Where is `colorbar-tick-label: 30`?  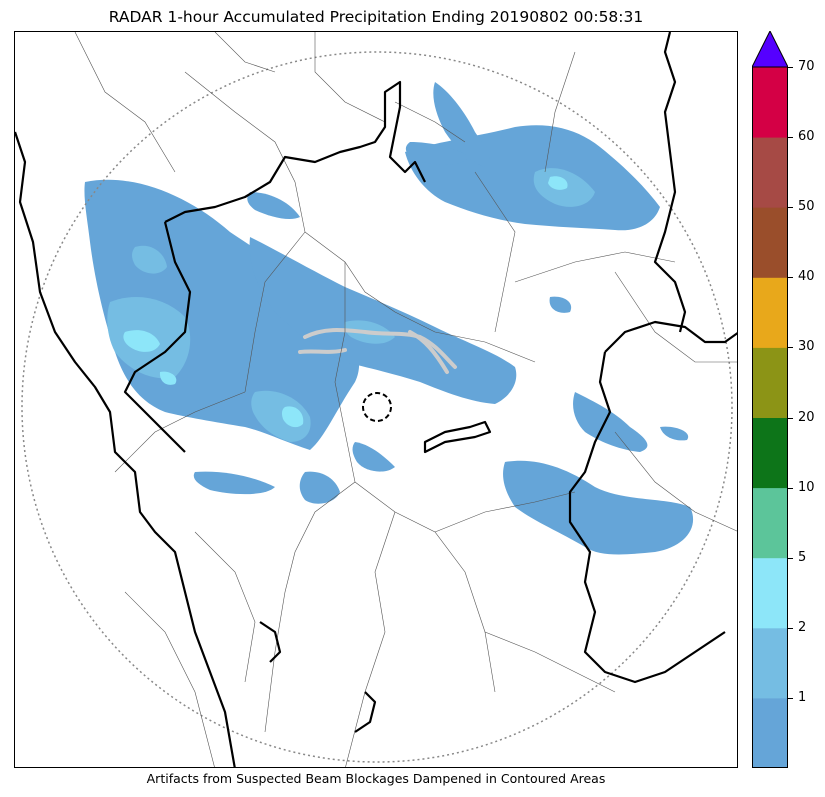 colorbar-tick-label: 30 is located at coordinates (806, 347).